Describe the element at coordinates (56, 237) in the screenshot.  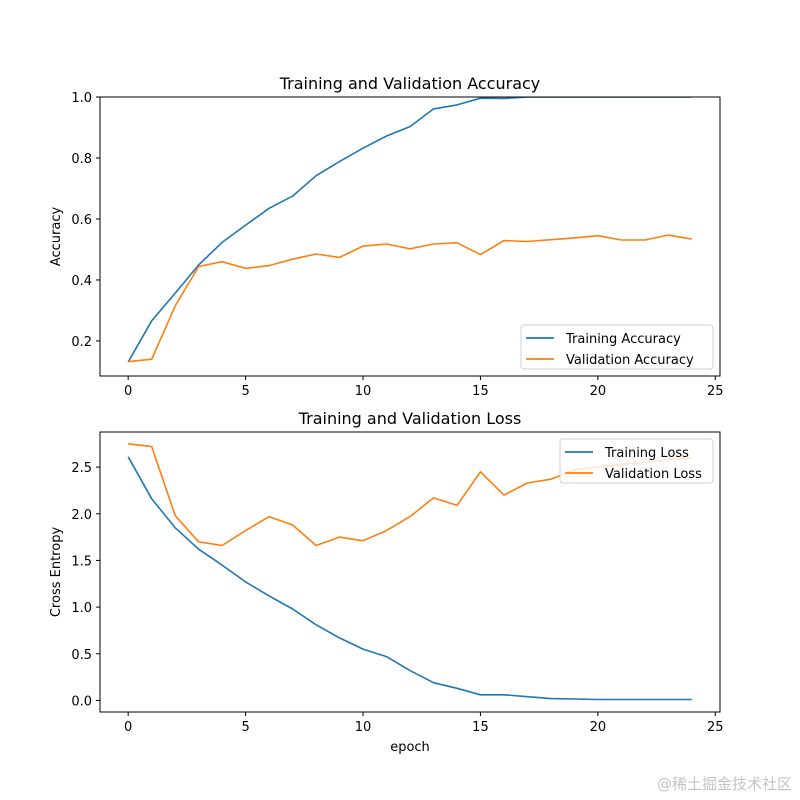
I see `y-axis-label: Accuracy` at that location.